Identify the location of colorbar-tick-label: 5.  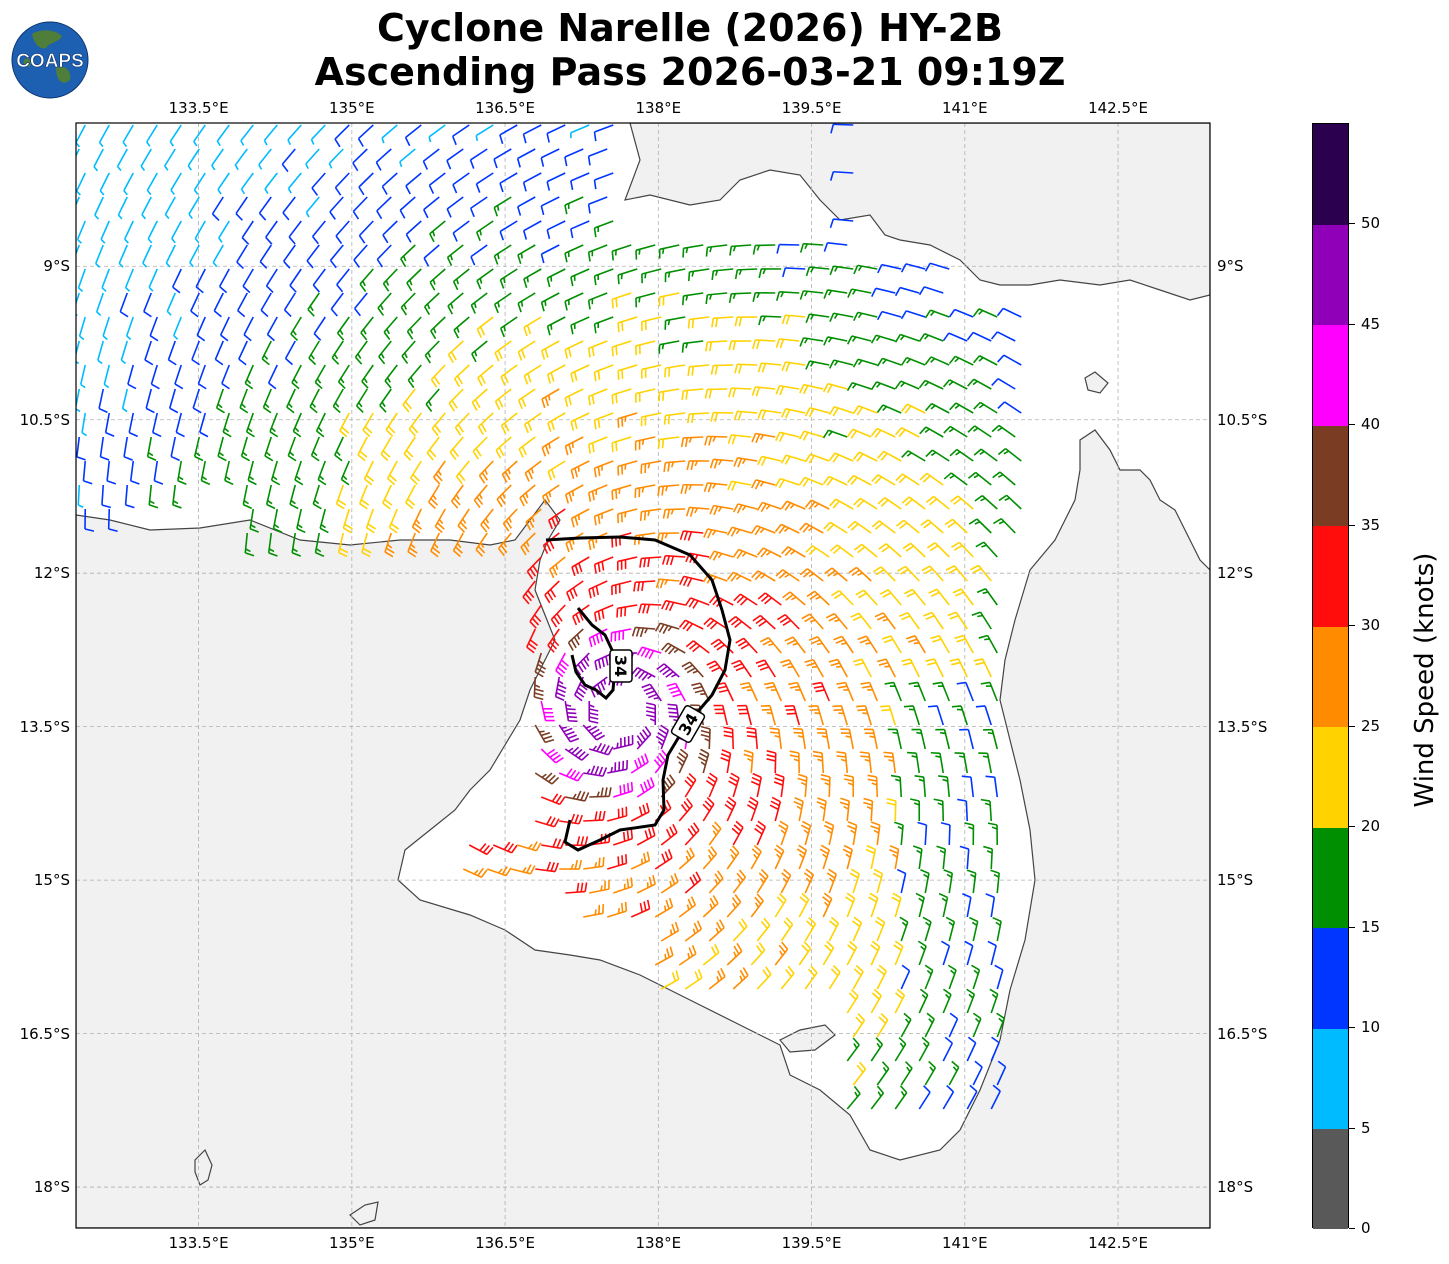
(1366, 1127).